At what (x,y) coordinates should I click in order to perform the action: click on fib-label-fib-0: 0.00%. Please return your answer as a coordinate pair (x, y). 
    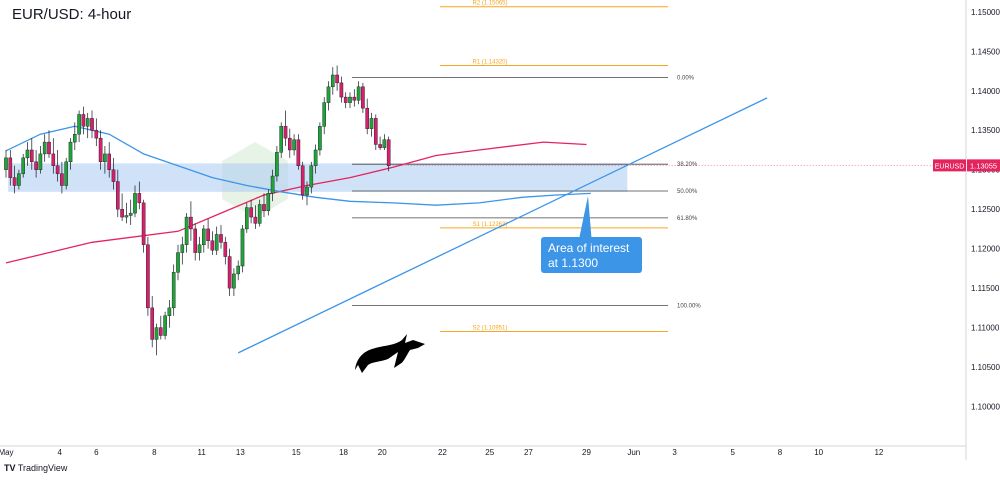
    Looking at the image, I should click on (686, 78).